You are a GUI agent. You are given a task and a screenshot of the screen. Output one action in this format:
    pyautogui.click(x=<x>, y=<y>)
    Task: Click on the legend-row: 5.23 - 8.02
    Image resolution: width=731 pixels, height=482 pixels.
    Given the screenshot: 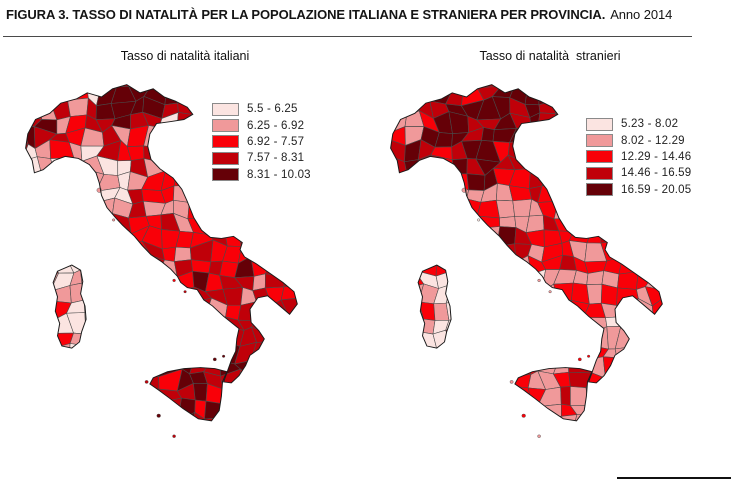 What is the action you would take?
    pyautogui.click(x=638, y=124)
    